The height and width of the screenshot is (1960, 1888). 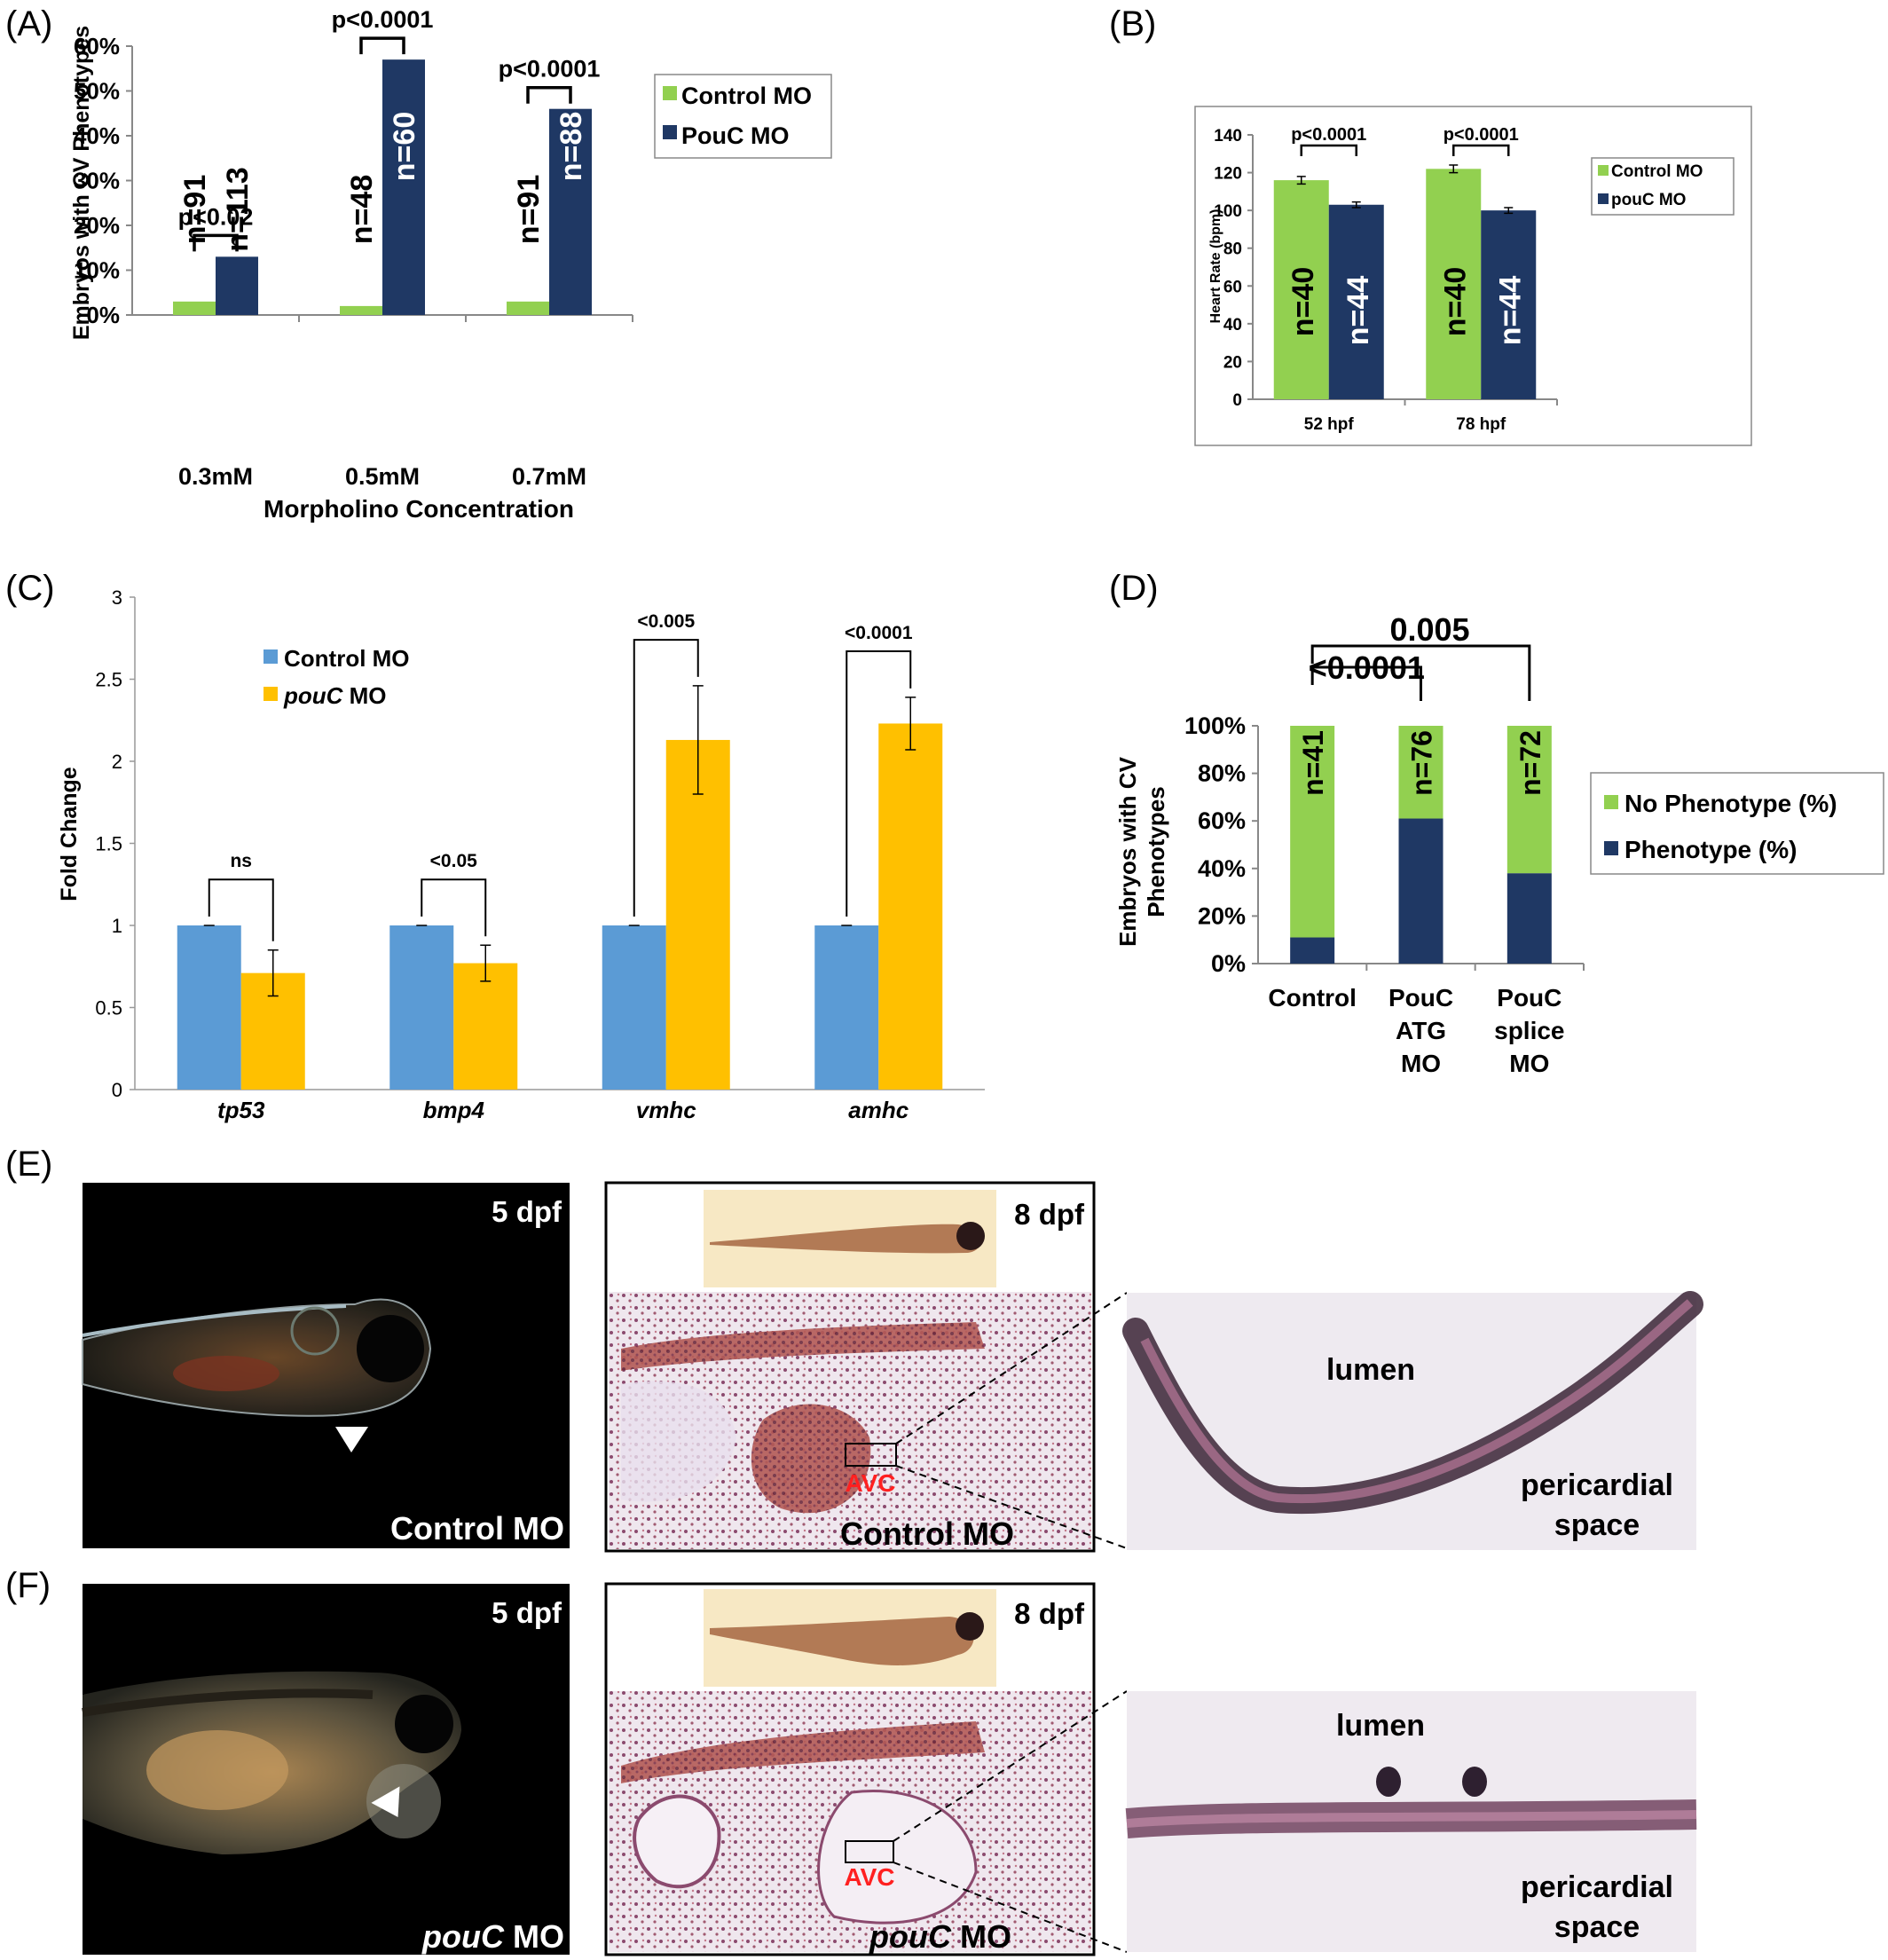 I want to click on e-space-label: space, so click(x=1597, y=1525).